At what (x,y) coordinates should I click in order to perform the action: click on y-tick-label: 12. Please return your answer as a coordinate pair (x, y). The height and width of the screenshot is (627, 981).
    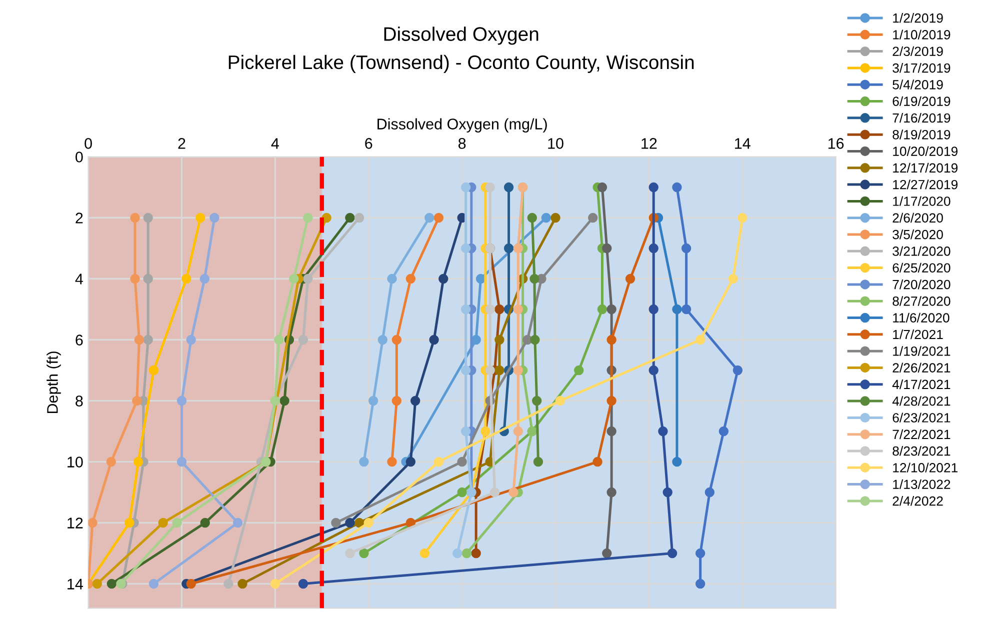
    Looking at the image, I should click on (75, 523).